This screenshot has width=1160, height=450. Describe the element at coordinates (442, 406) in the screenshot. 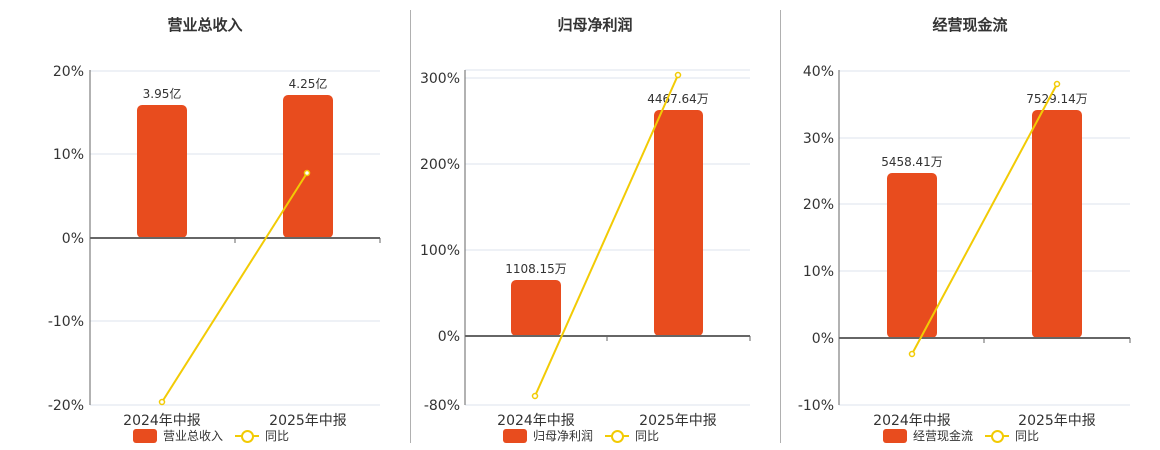

I see `y-tick: -80%` at that location.